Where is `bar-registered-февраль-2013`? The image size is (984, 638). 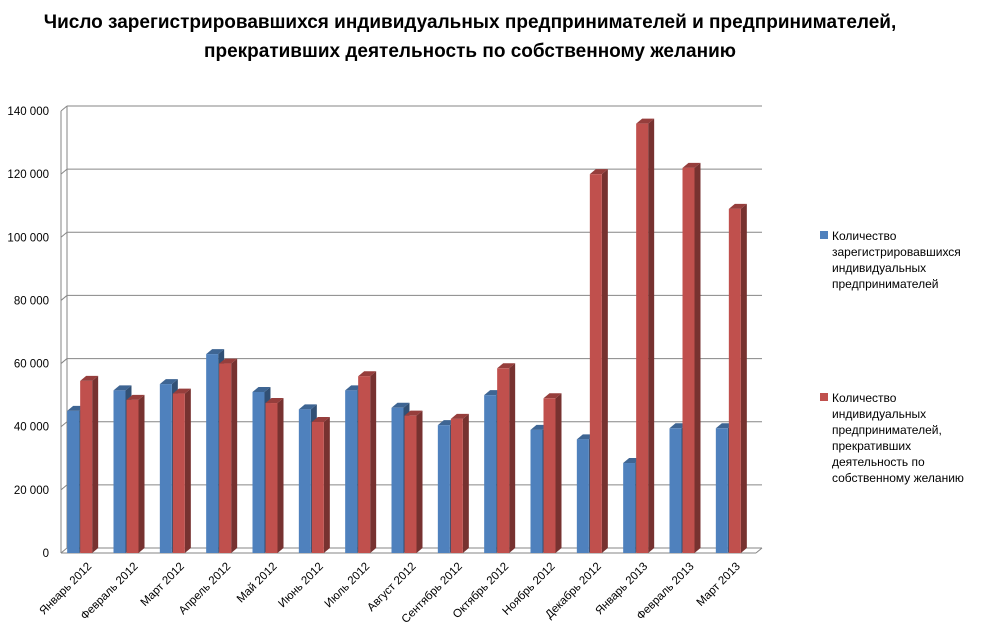
bar-registered-февраль-2013 is located at coordinates (675, 490).